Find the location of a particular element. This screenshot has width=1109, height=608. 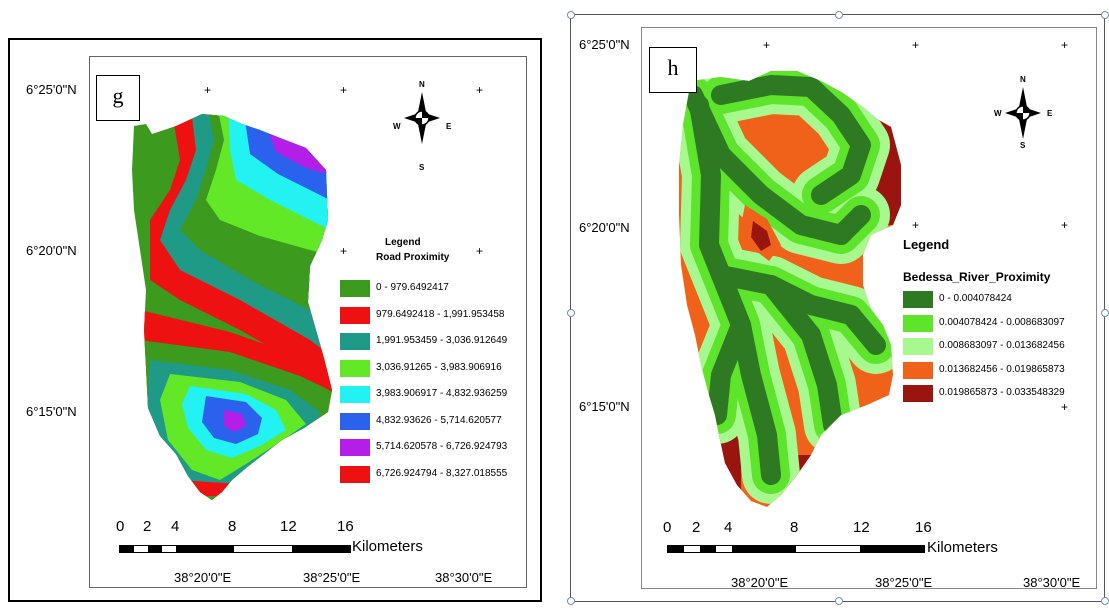

legend-label: 0 - 0.004078424 is located at coordinates (975, 298).